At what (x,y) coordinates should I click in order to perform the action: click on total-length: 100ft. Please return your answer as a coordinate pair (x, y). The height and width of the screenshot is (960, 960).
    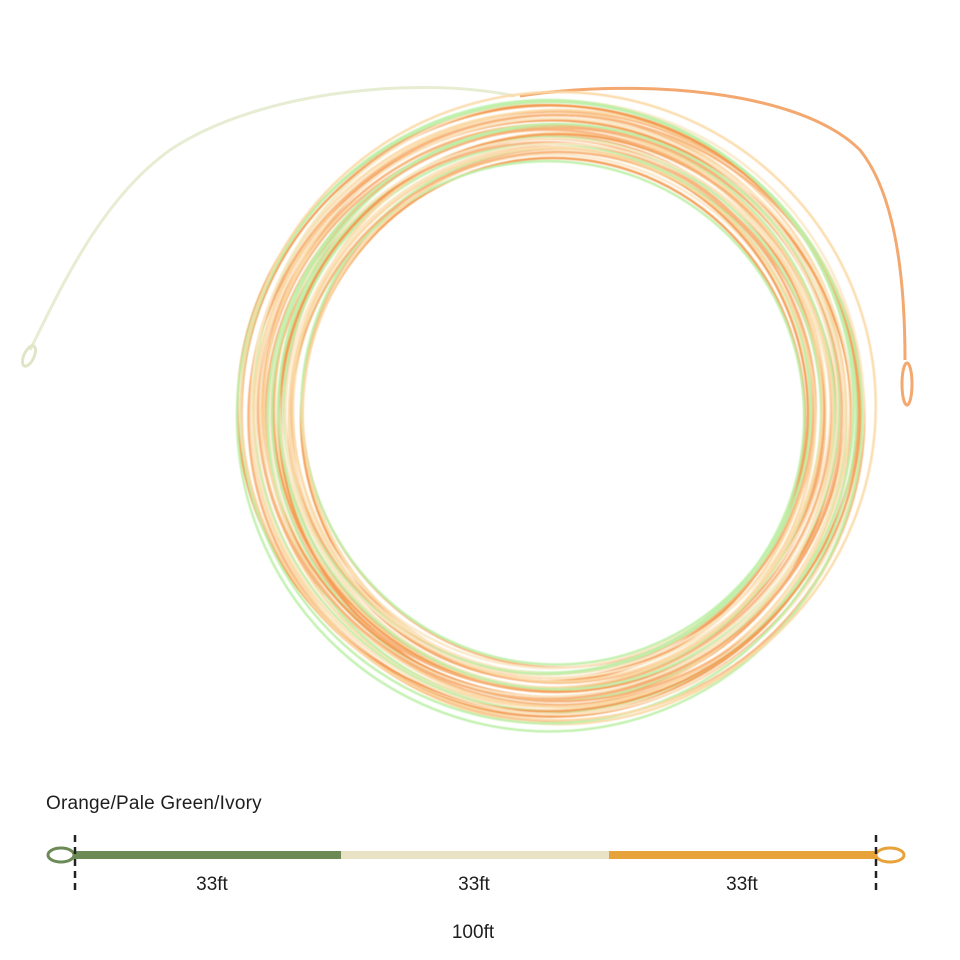
    Looking at the image, I should click on (473, 932).